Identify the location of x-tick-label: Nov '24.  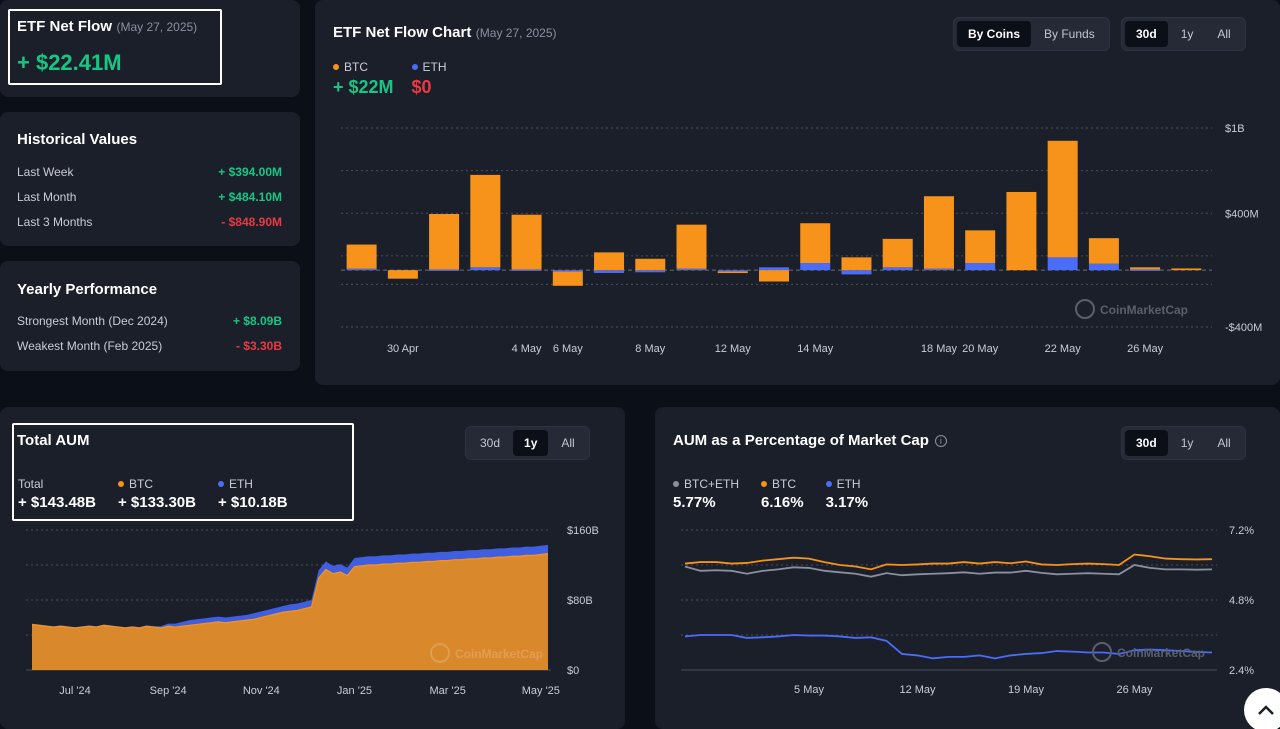
(261, 691).